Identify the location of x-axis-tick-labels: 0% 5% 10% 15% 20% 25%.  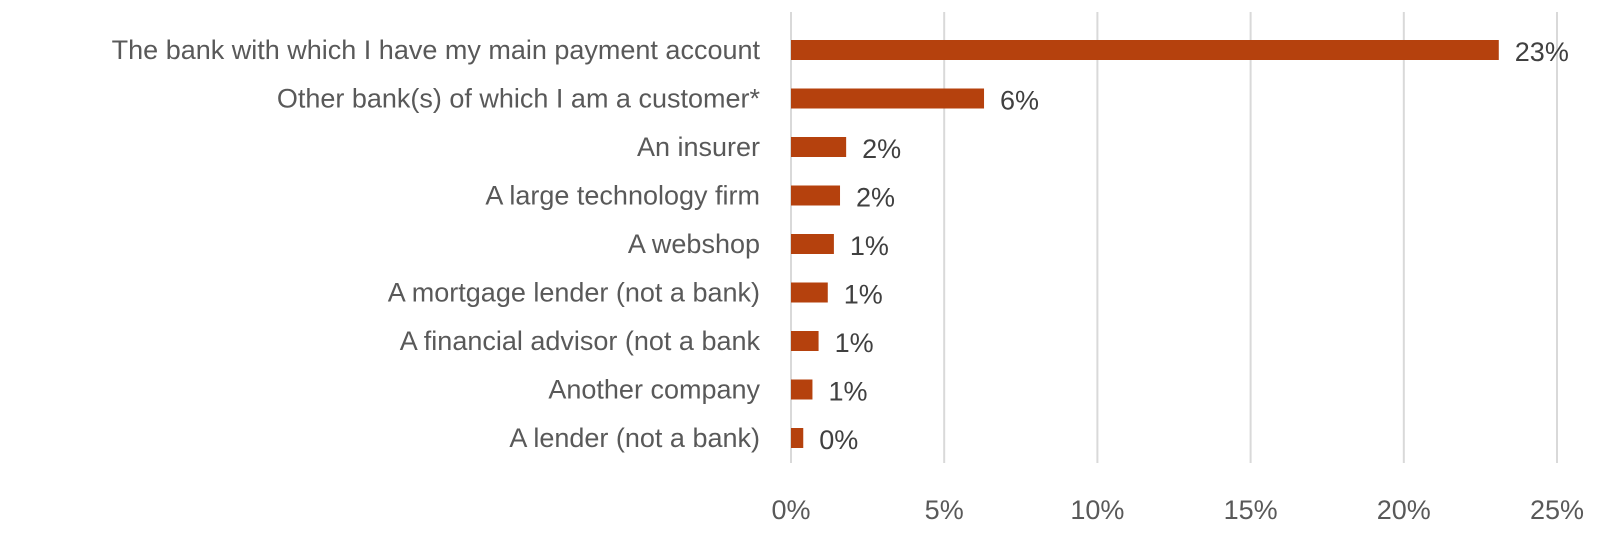
(1177, 510).